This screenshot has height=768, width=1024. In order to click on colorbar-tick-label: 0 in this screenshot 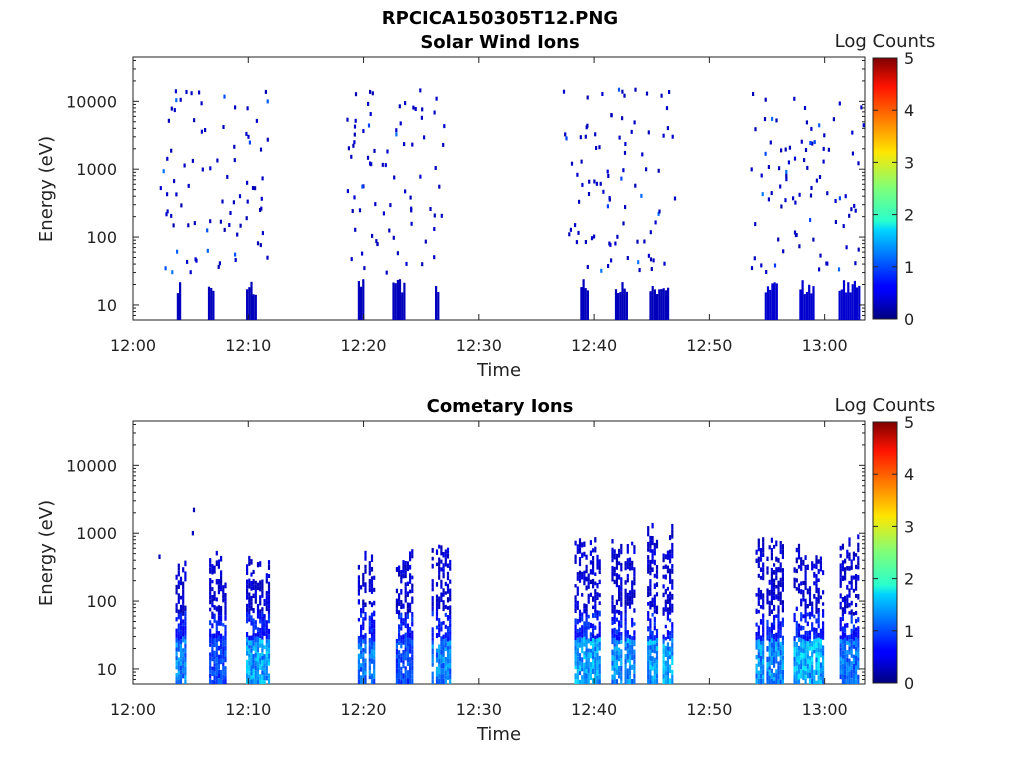, I will do `click(909, 319)`.